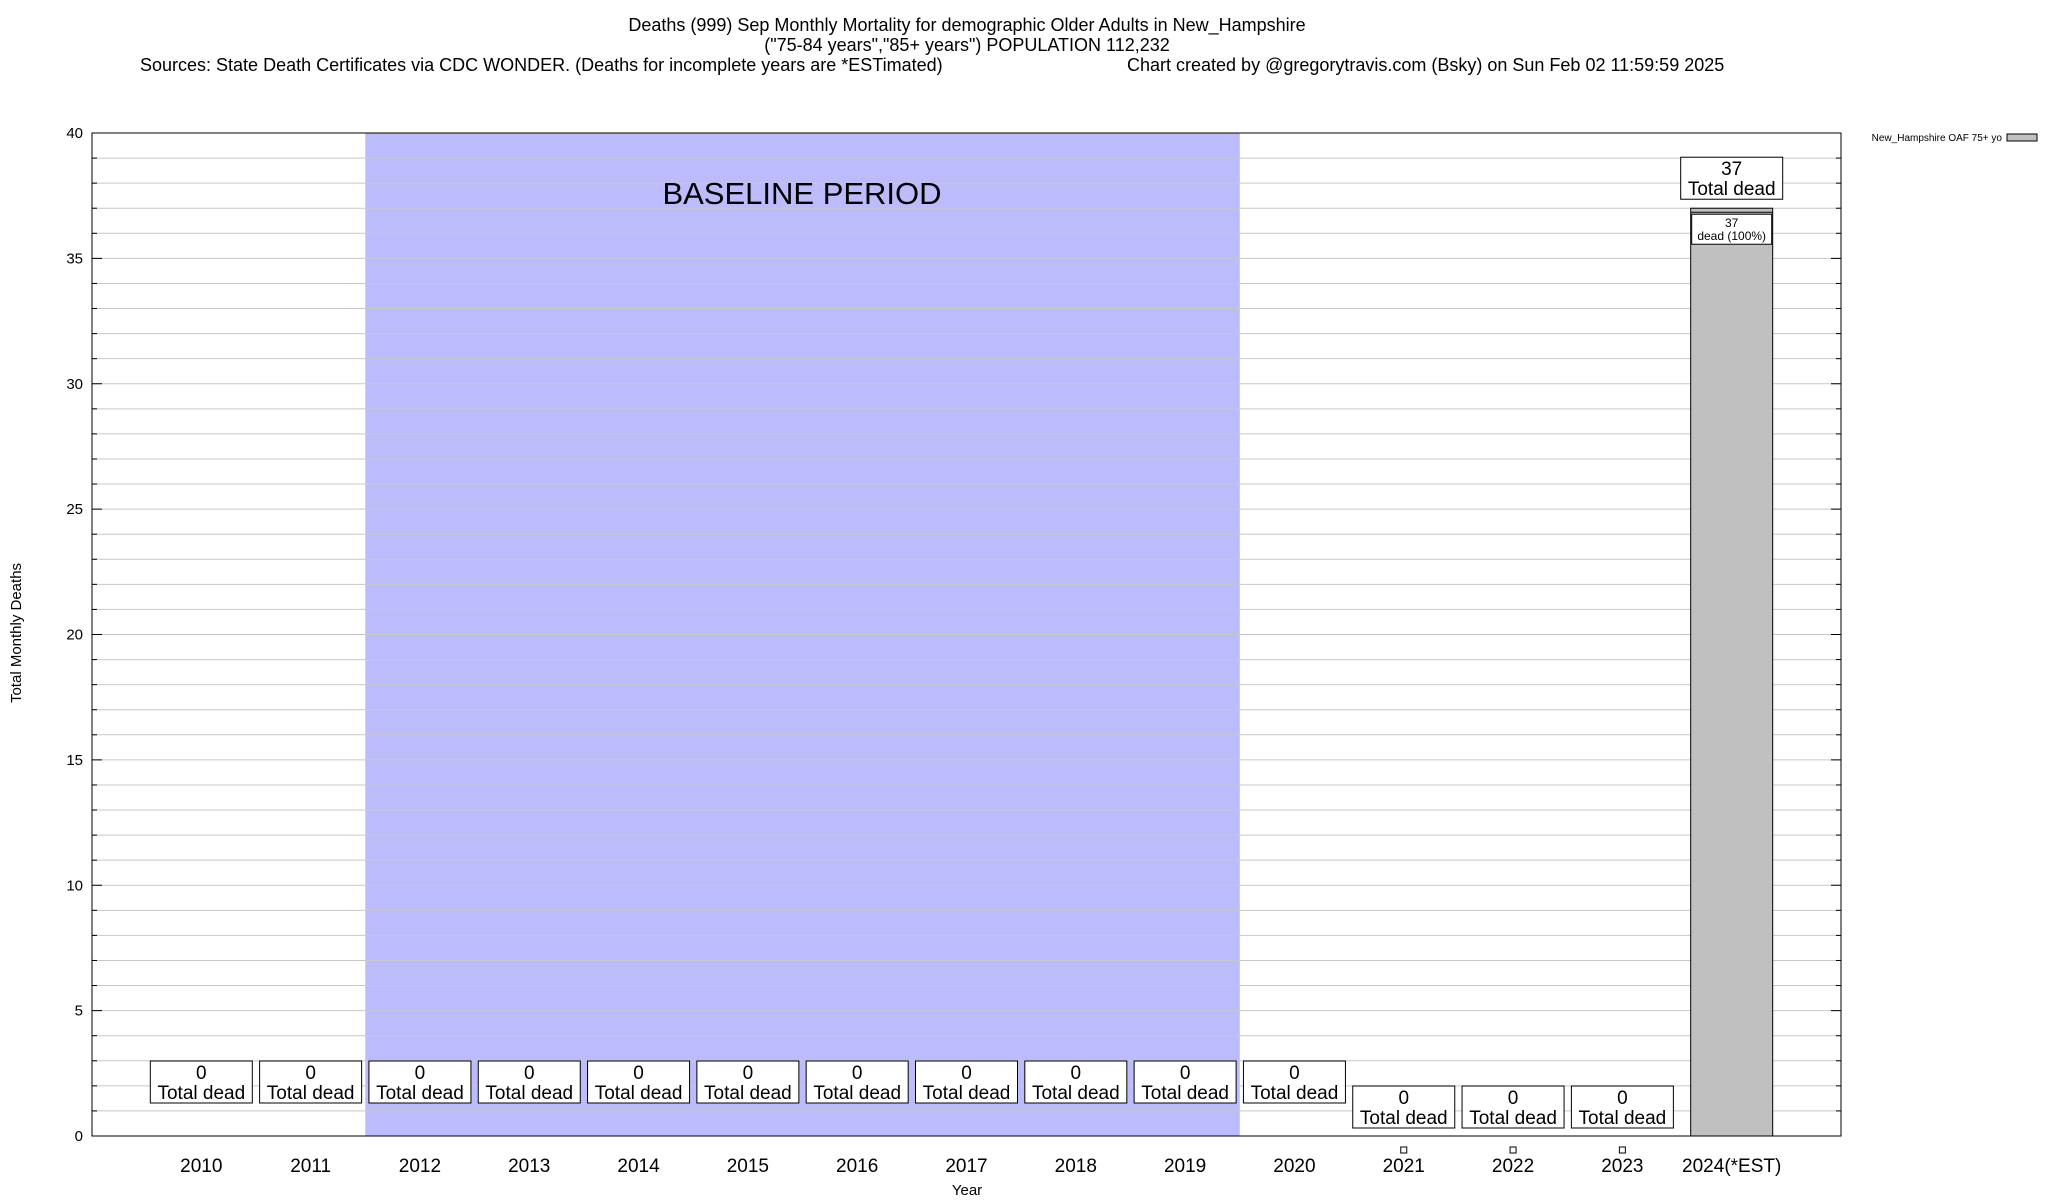  Describe the element at coordinates (1937, 138) in the screenshot. I see `legend-entry: New_Hampshire OAF 75+ yo` at that location.